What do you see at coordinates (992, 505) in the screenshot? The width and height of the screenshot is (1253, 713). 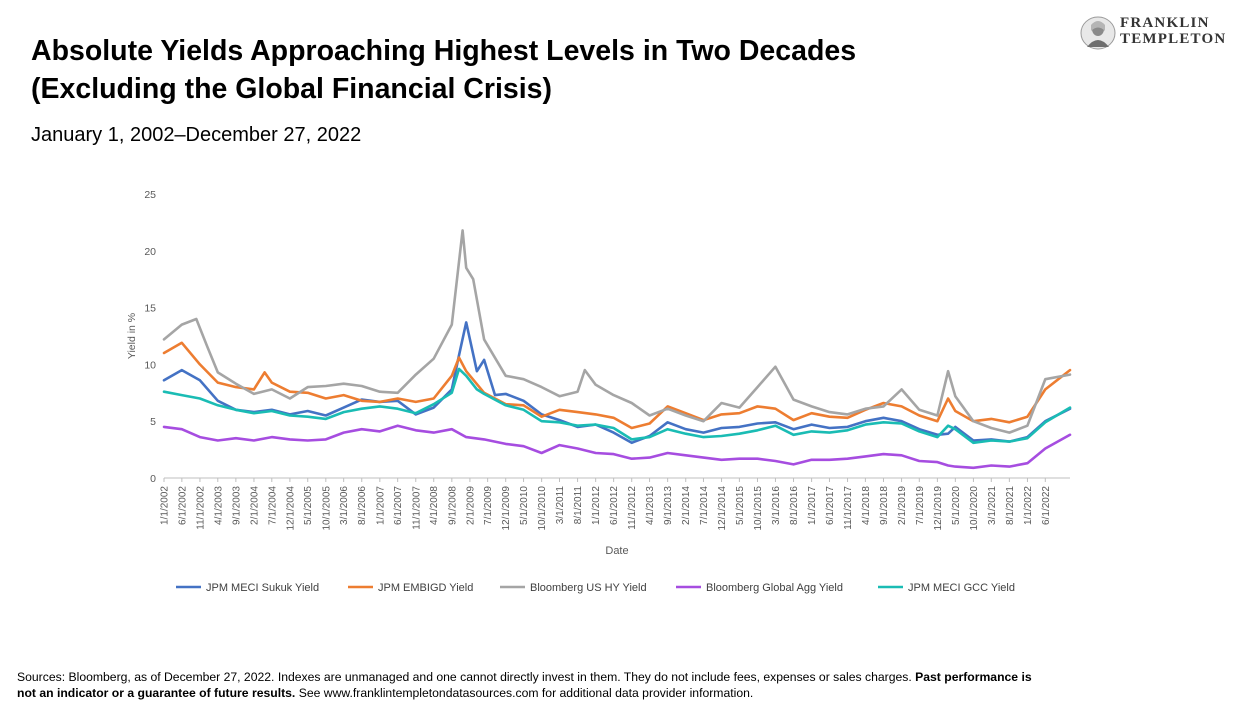 I see `x-tick-label: 3/1/2021` at bounding box center [992, 505].